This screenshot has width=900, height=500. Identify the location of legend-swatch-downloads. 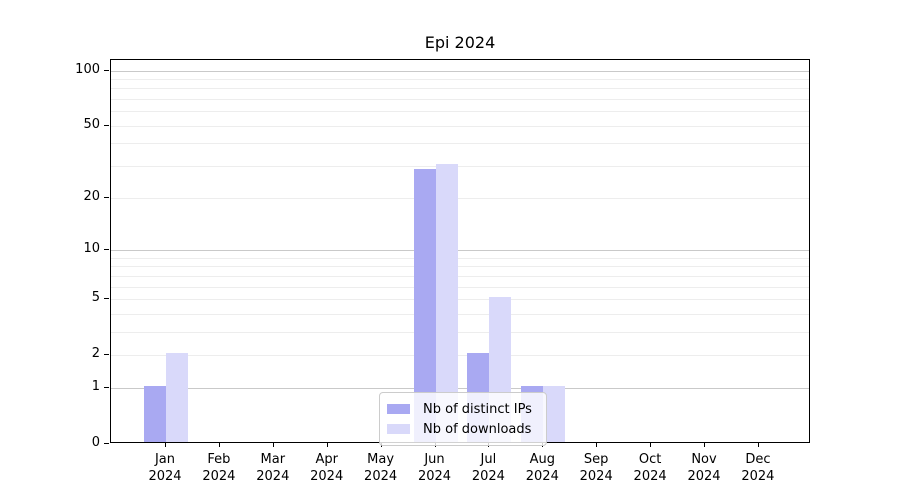
(398, 429).